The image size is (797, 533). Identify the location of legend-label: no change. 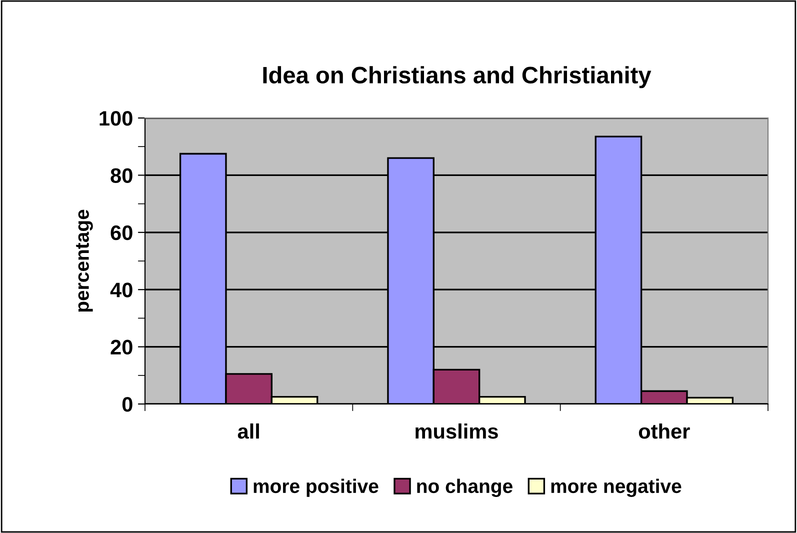
(464, 488).